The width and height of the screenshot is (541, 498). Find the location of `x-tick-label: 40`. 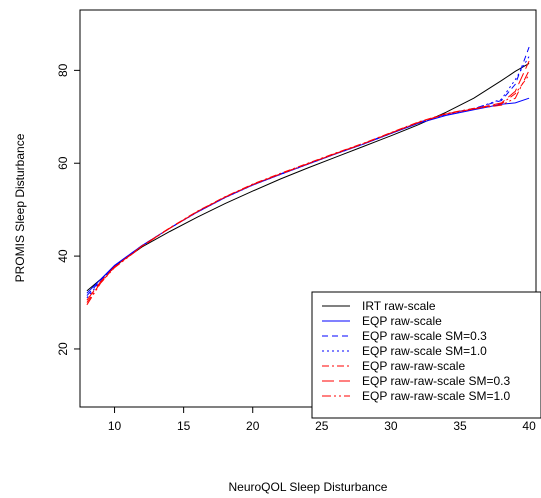

x-tick-label: 40 is located at coordinates (529, 426).